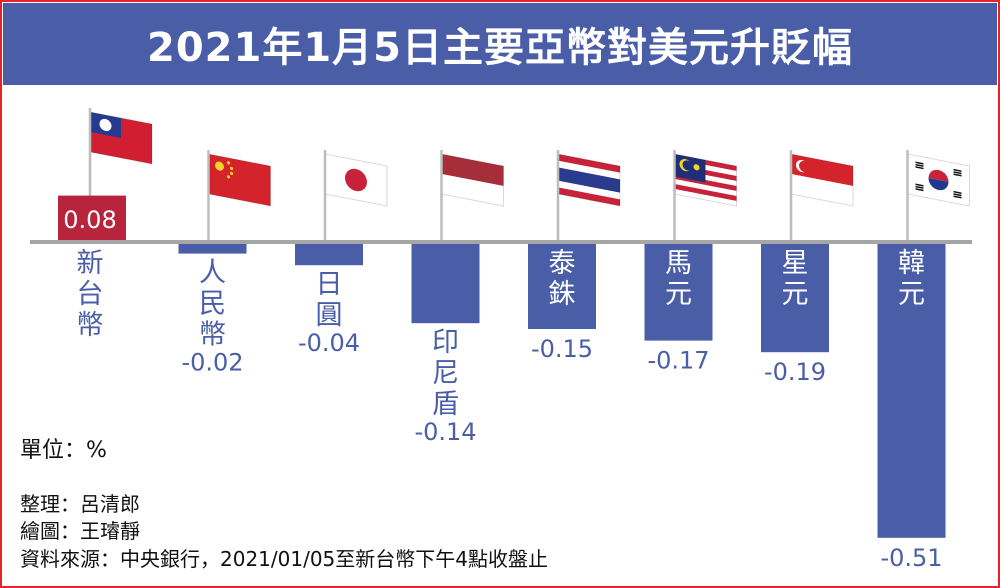  Describe the element at coordinates (80, 504) in the screenshot. I see `editor-credit: 整理：呂清郎` at that location.